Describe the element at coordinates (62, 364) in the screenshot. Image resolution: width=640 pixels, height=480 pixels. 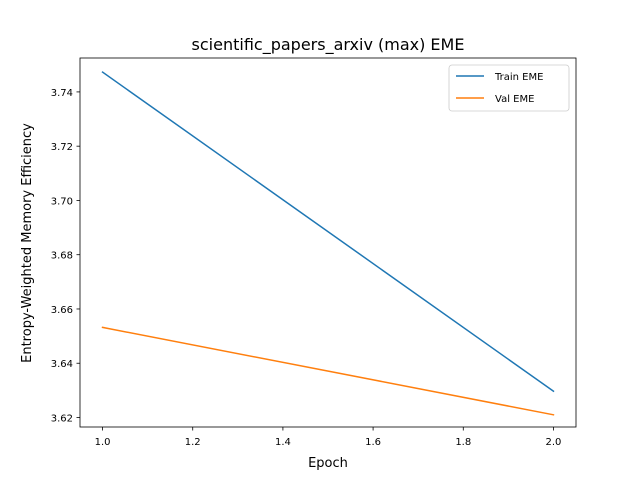
I see `y-tick-label: 3.64` at that location.